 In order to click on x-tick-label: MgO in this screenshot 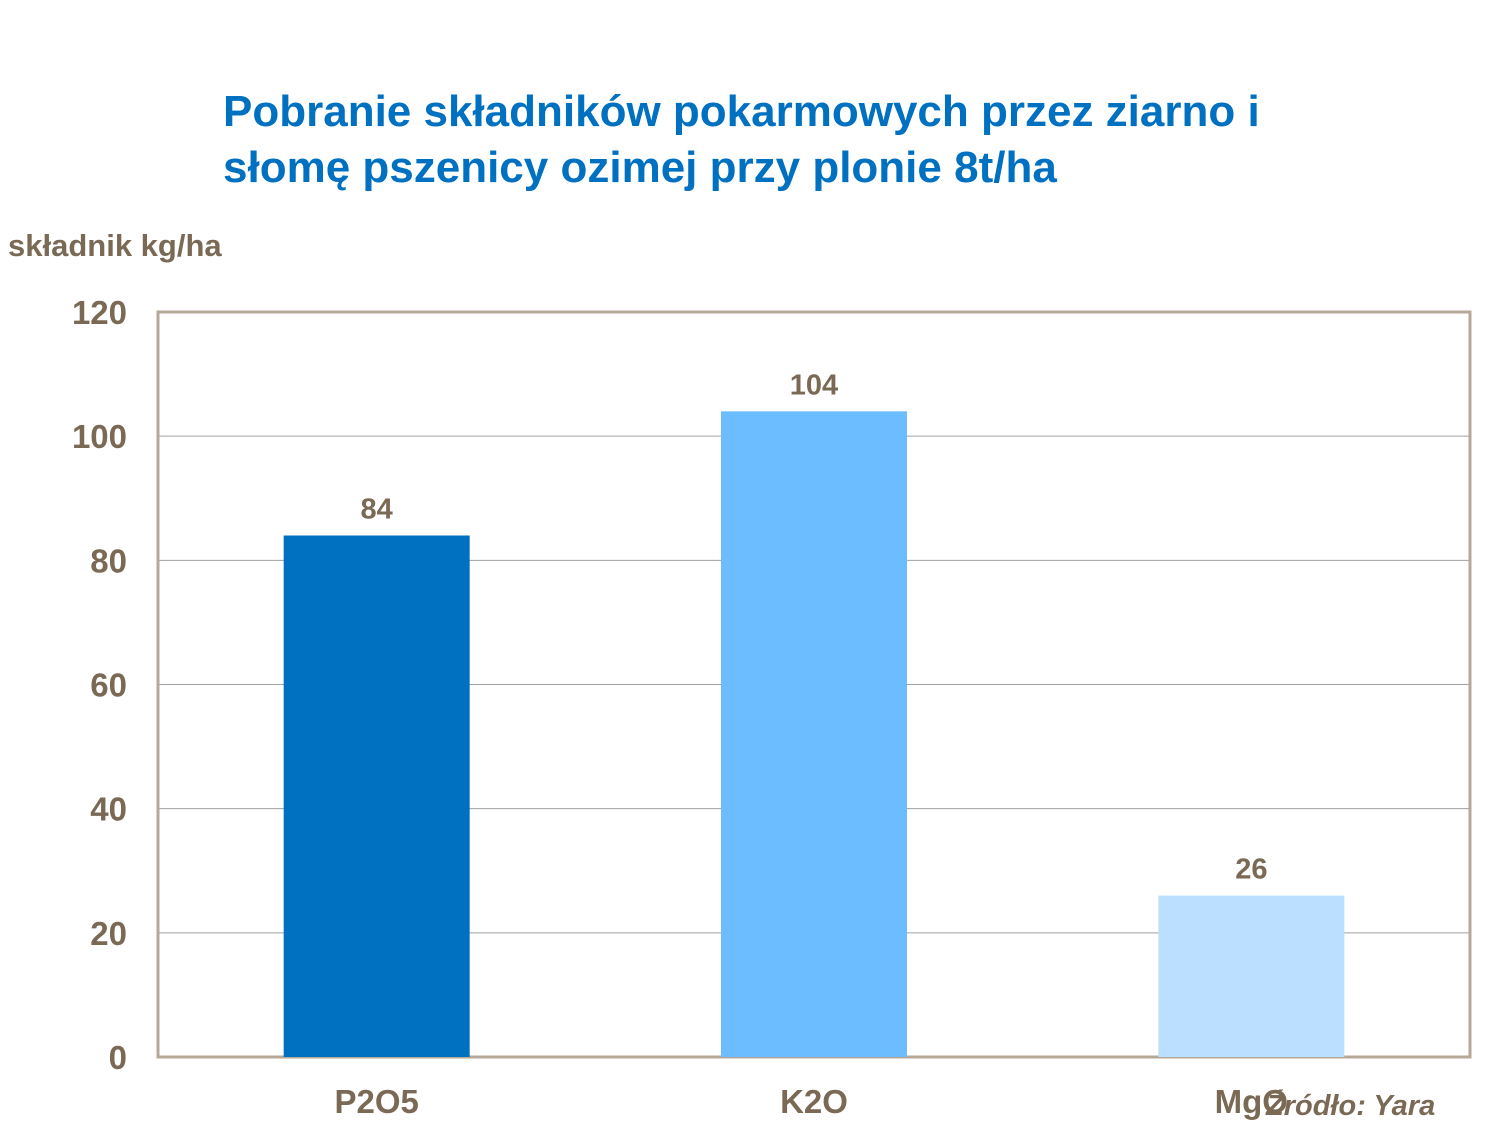, I will do `click(1251, 1101)`.